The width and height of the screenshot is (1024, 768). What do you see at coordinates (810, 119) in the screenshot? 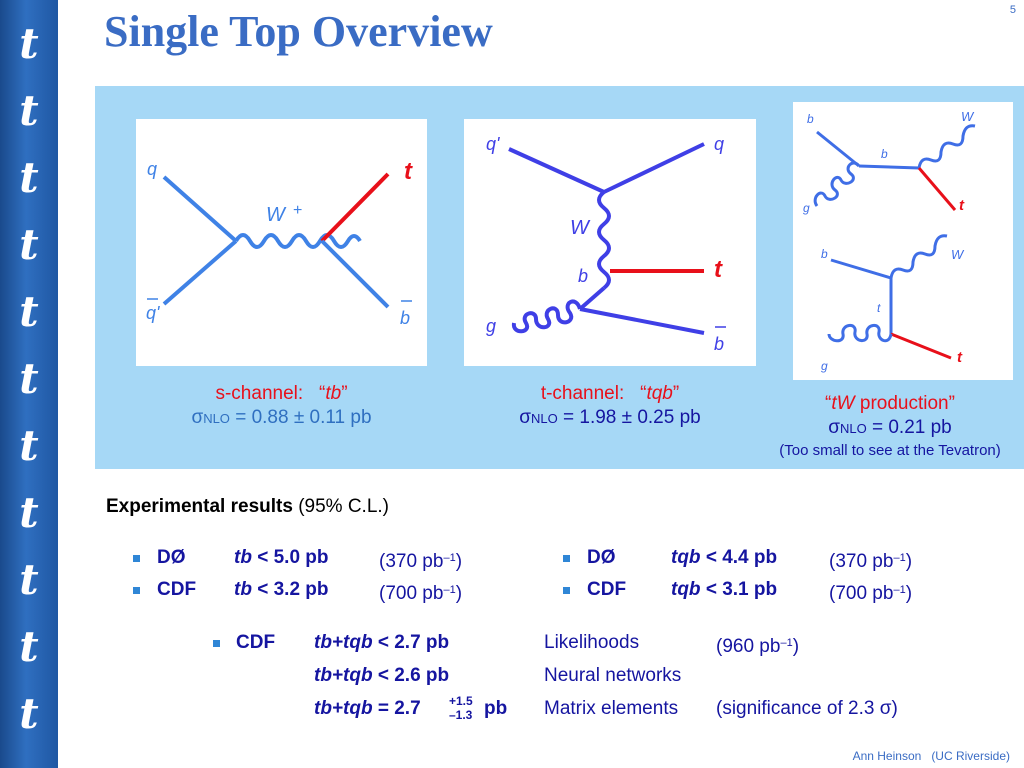
I see `label-b-top: b` at bounding box center [810, 119].